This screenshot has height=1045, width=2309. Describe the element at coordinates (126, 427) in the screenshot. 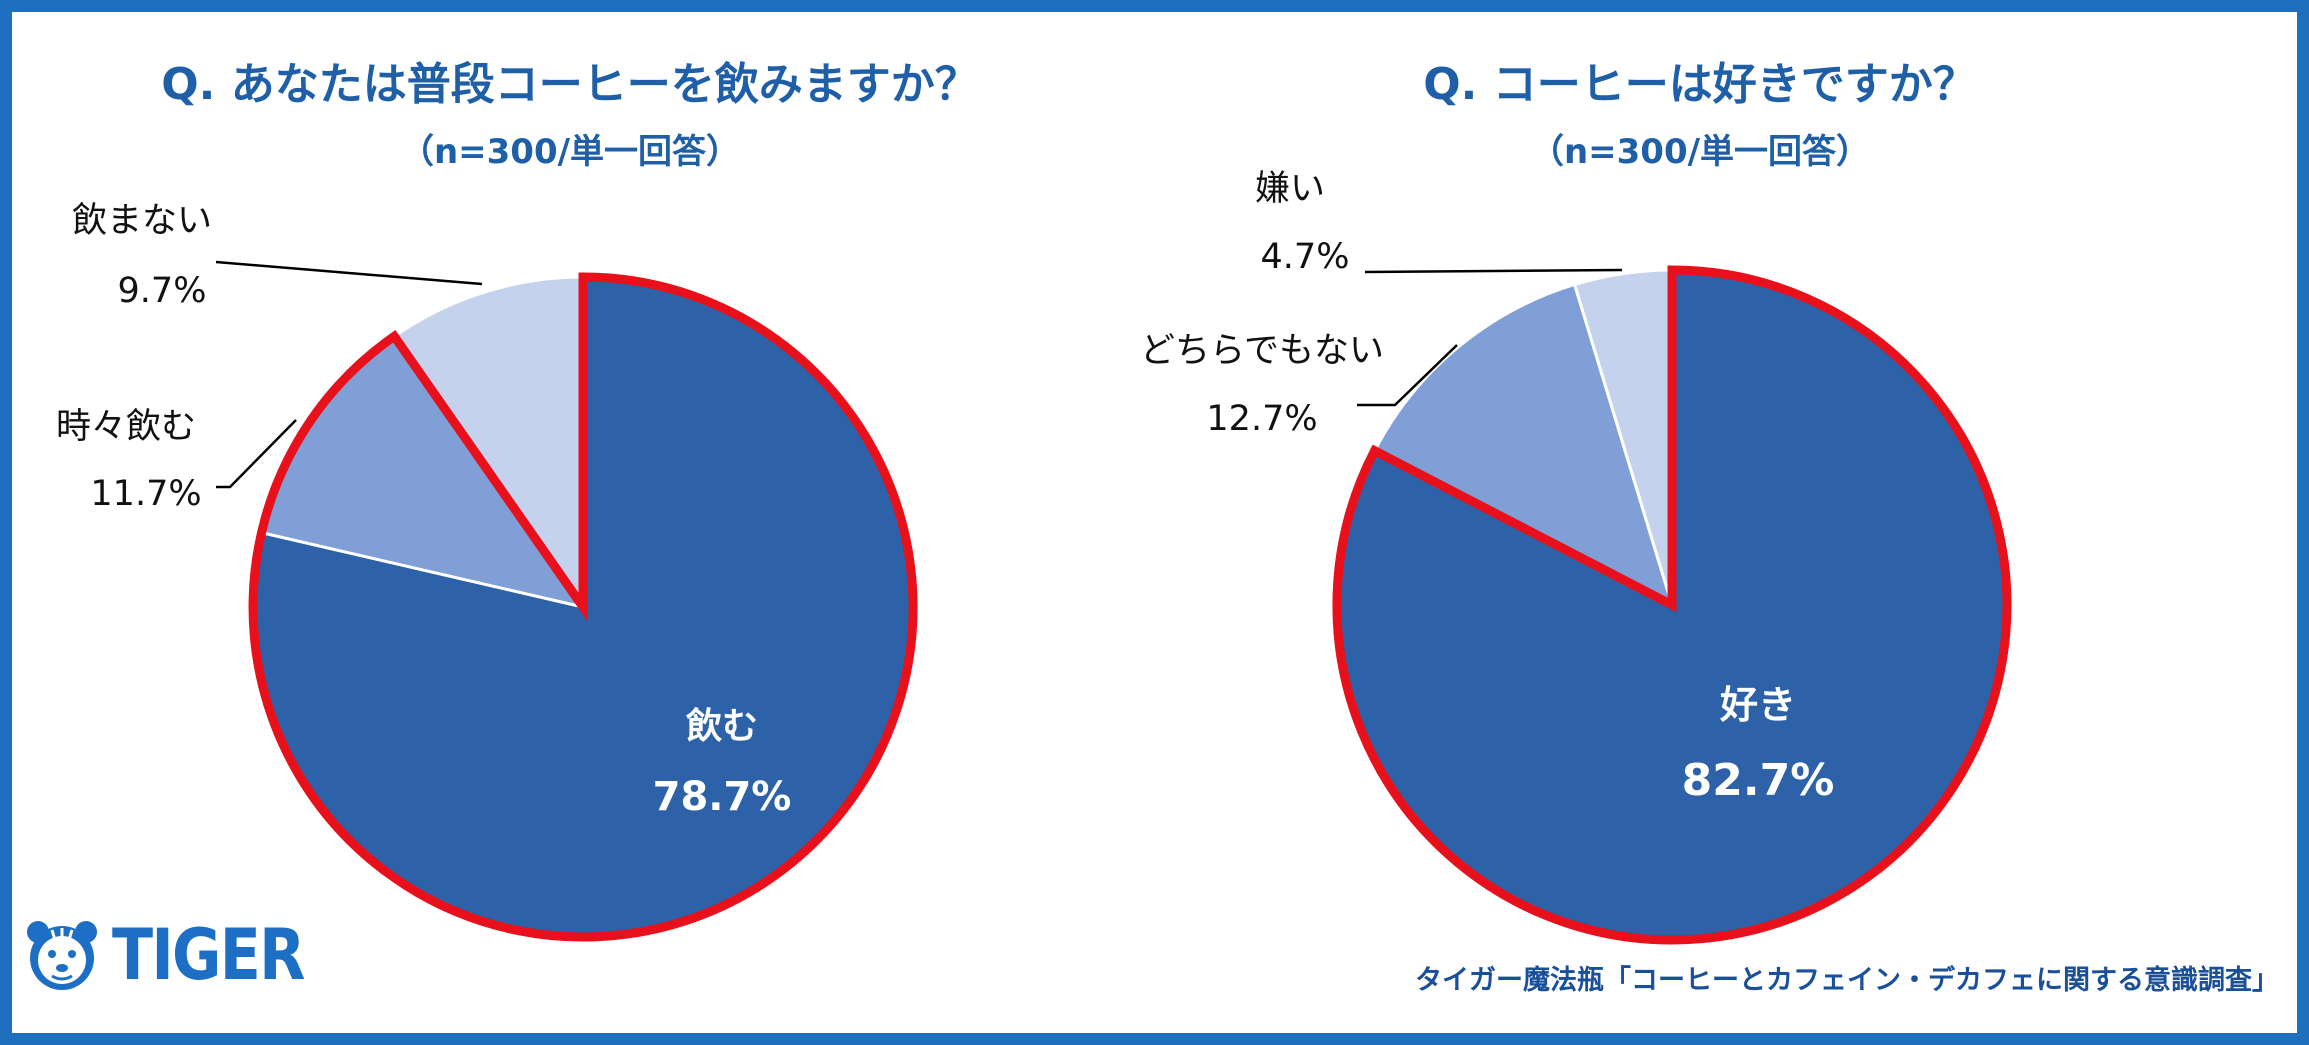

I see `label-sometimes: 時々飲む` at that location.